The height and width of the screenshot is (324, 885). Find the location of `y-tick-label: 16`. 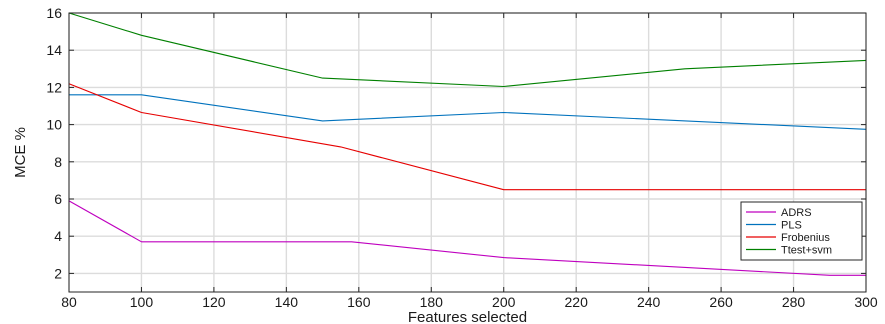

y-tick-label: 16 is located at coordinates (54, 13).